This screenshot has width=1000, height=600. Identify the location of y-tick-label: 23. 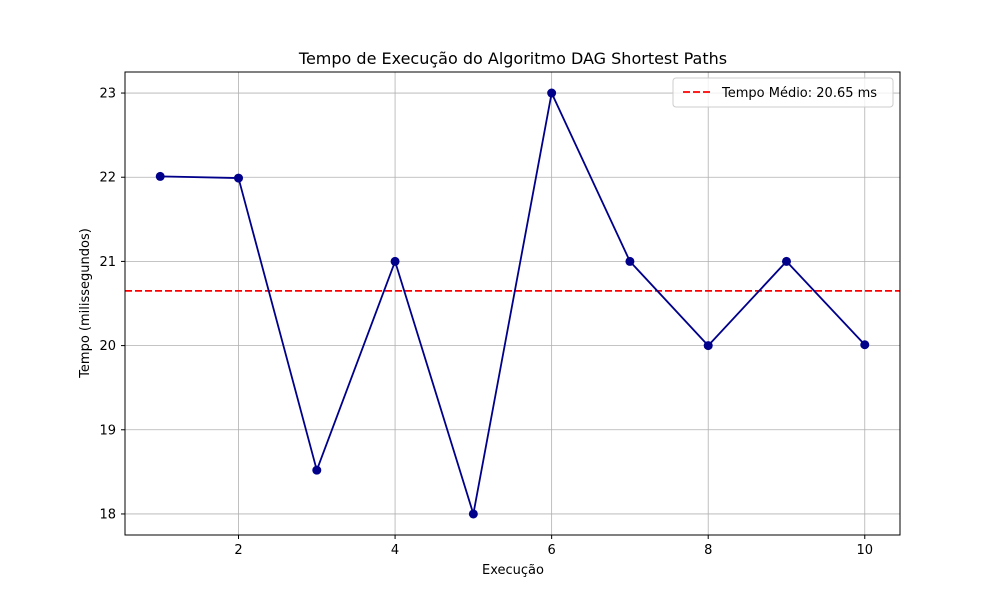
(107, 94).